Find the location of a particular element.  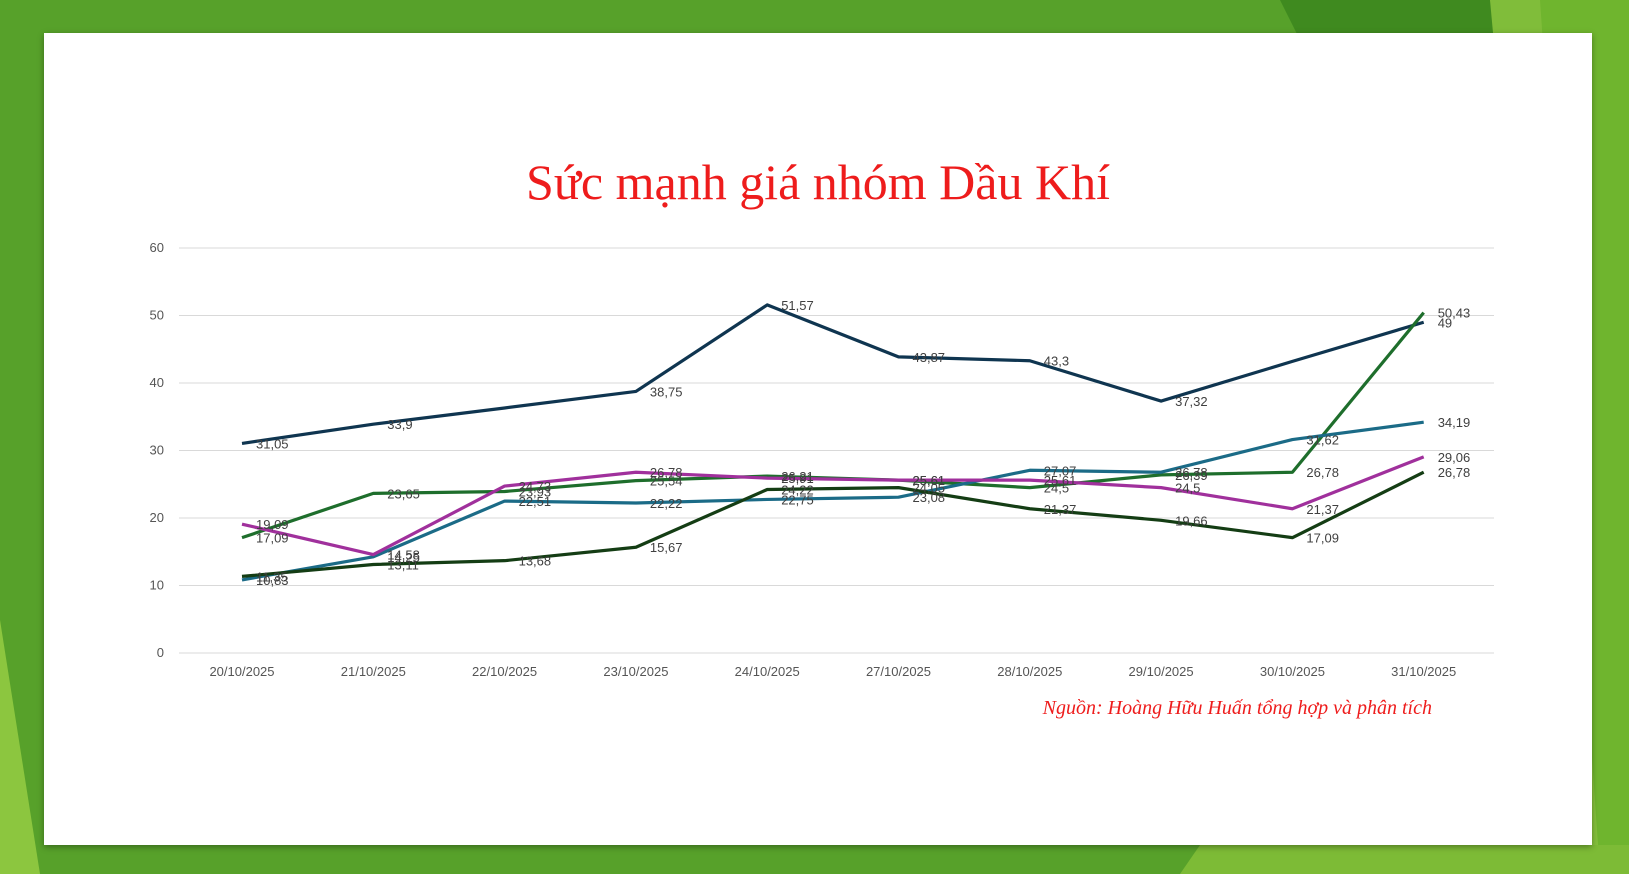

data-label: 10,83 is located at coordinates (272, 580).